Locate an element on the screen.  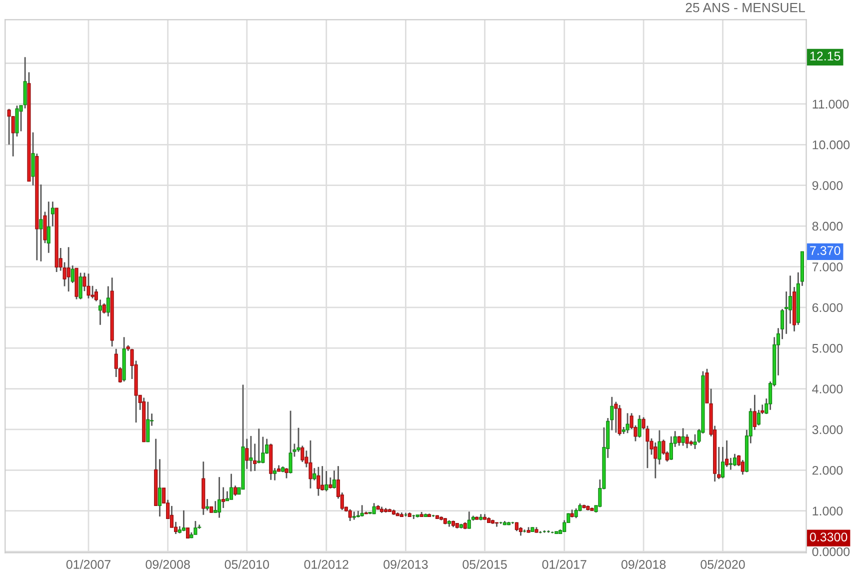
text: 0.3300 is located at coordinates (829, 537).